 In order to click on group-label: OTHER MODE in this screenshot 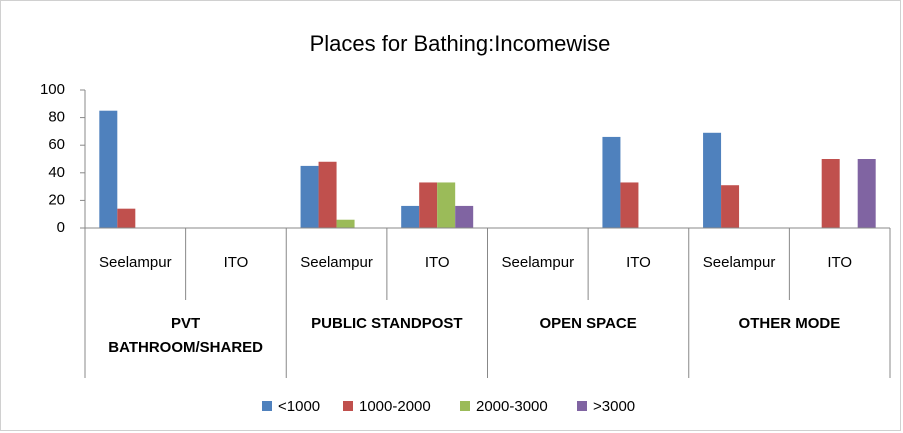, I will do `click(789, 323)`.